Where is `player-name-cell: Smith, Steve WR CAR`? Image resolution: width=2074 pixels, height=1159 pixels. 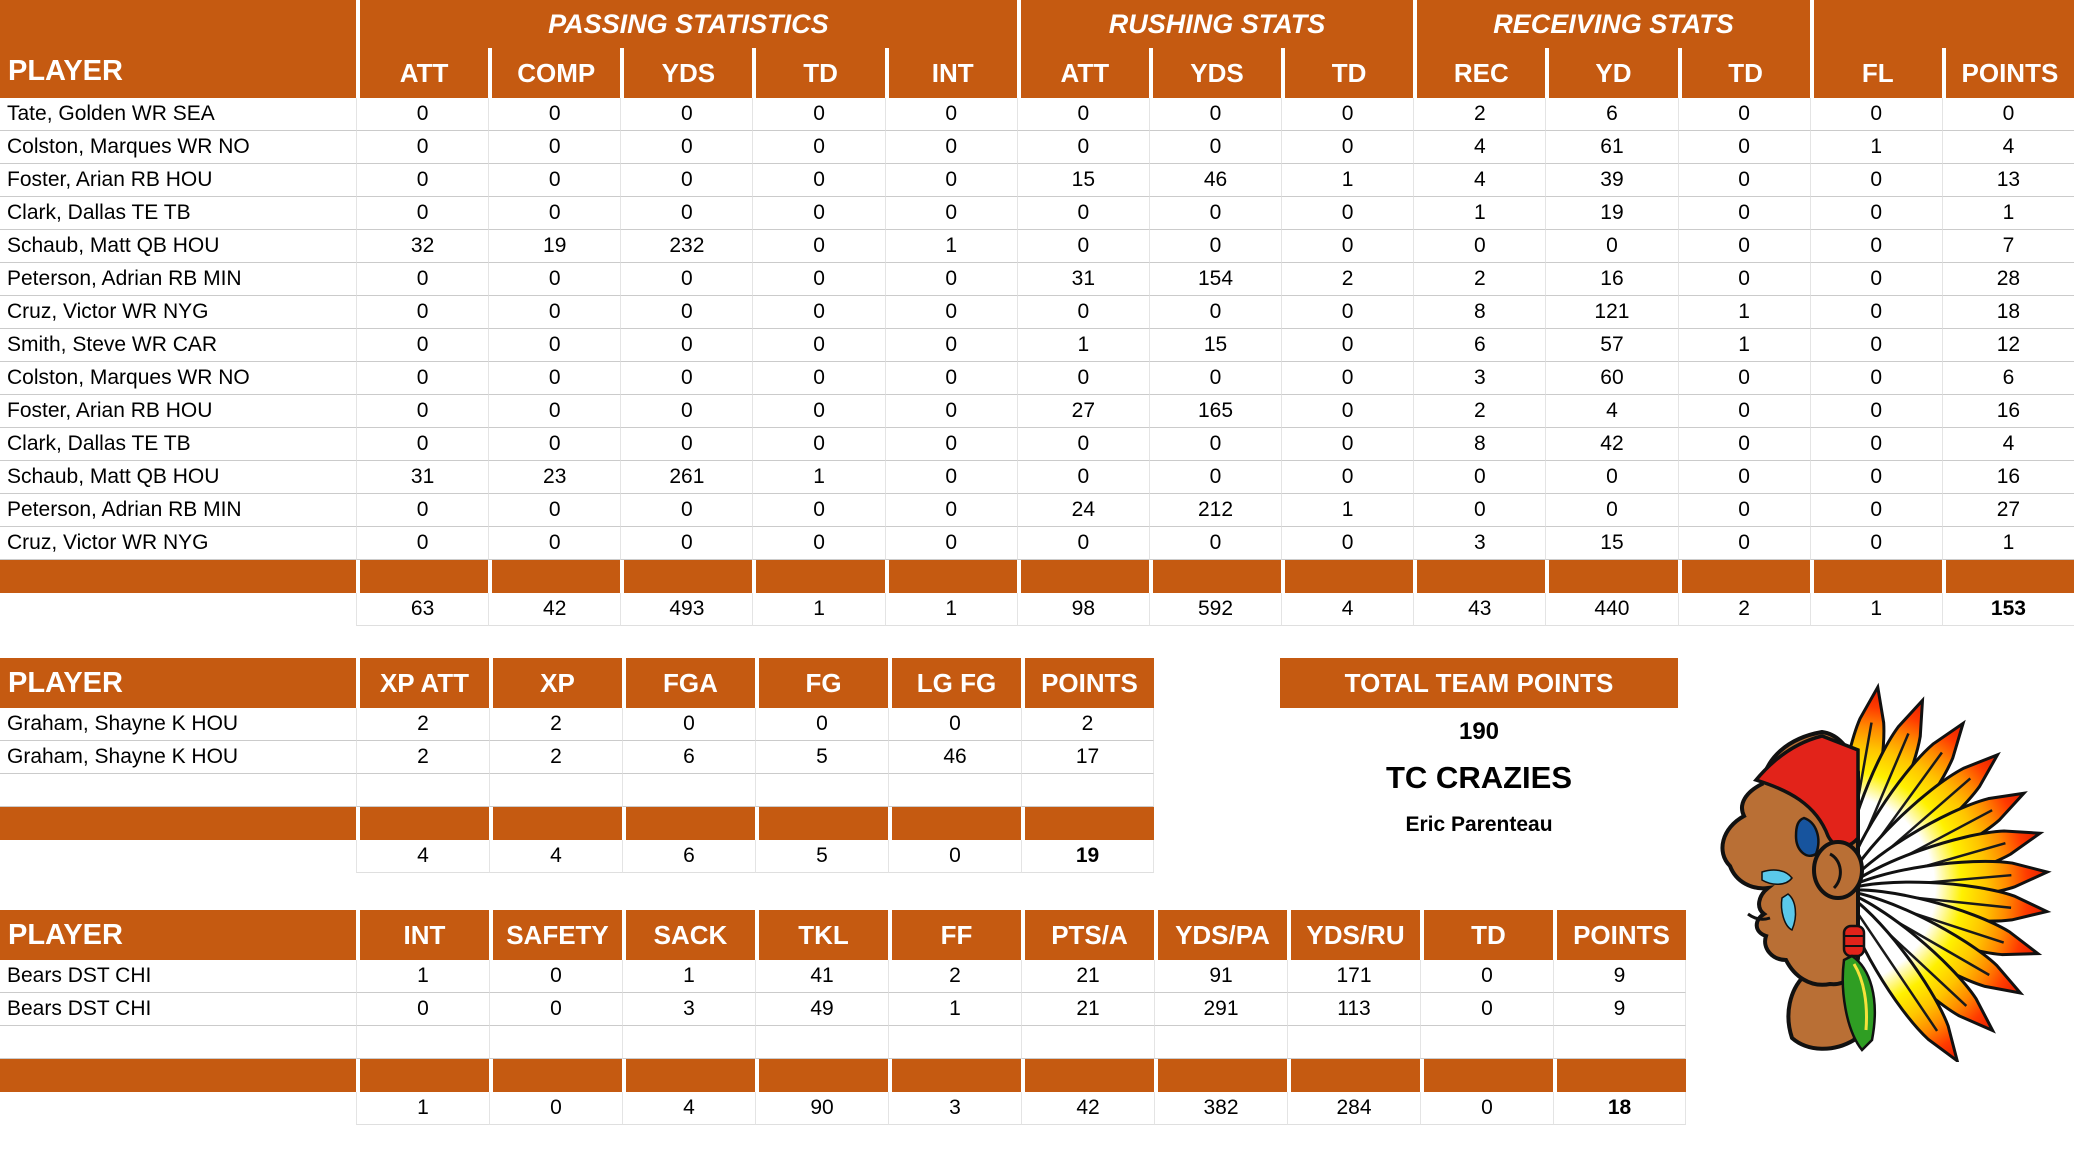
player-name-cell: Smith, Steve WR CAR is located at coordinates (178, 345).